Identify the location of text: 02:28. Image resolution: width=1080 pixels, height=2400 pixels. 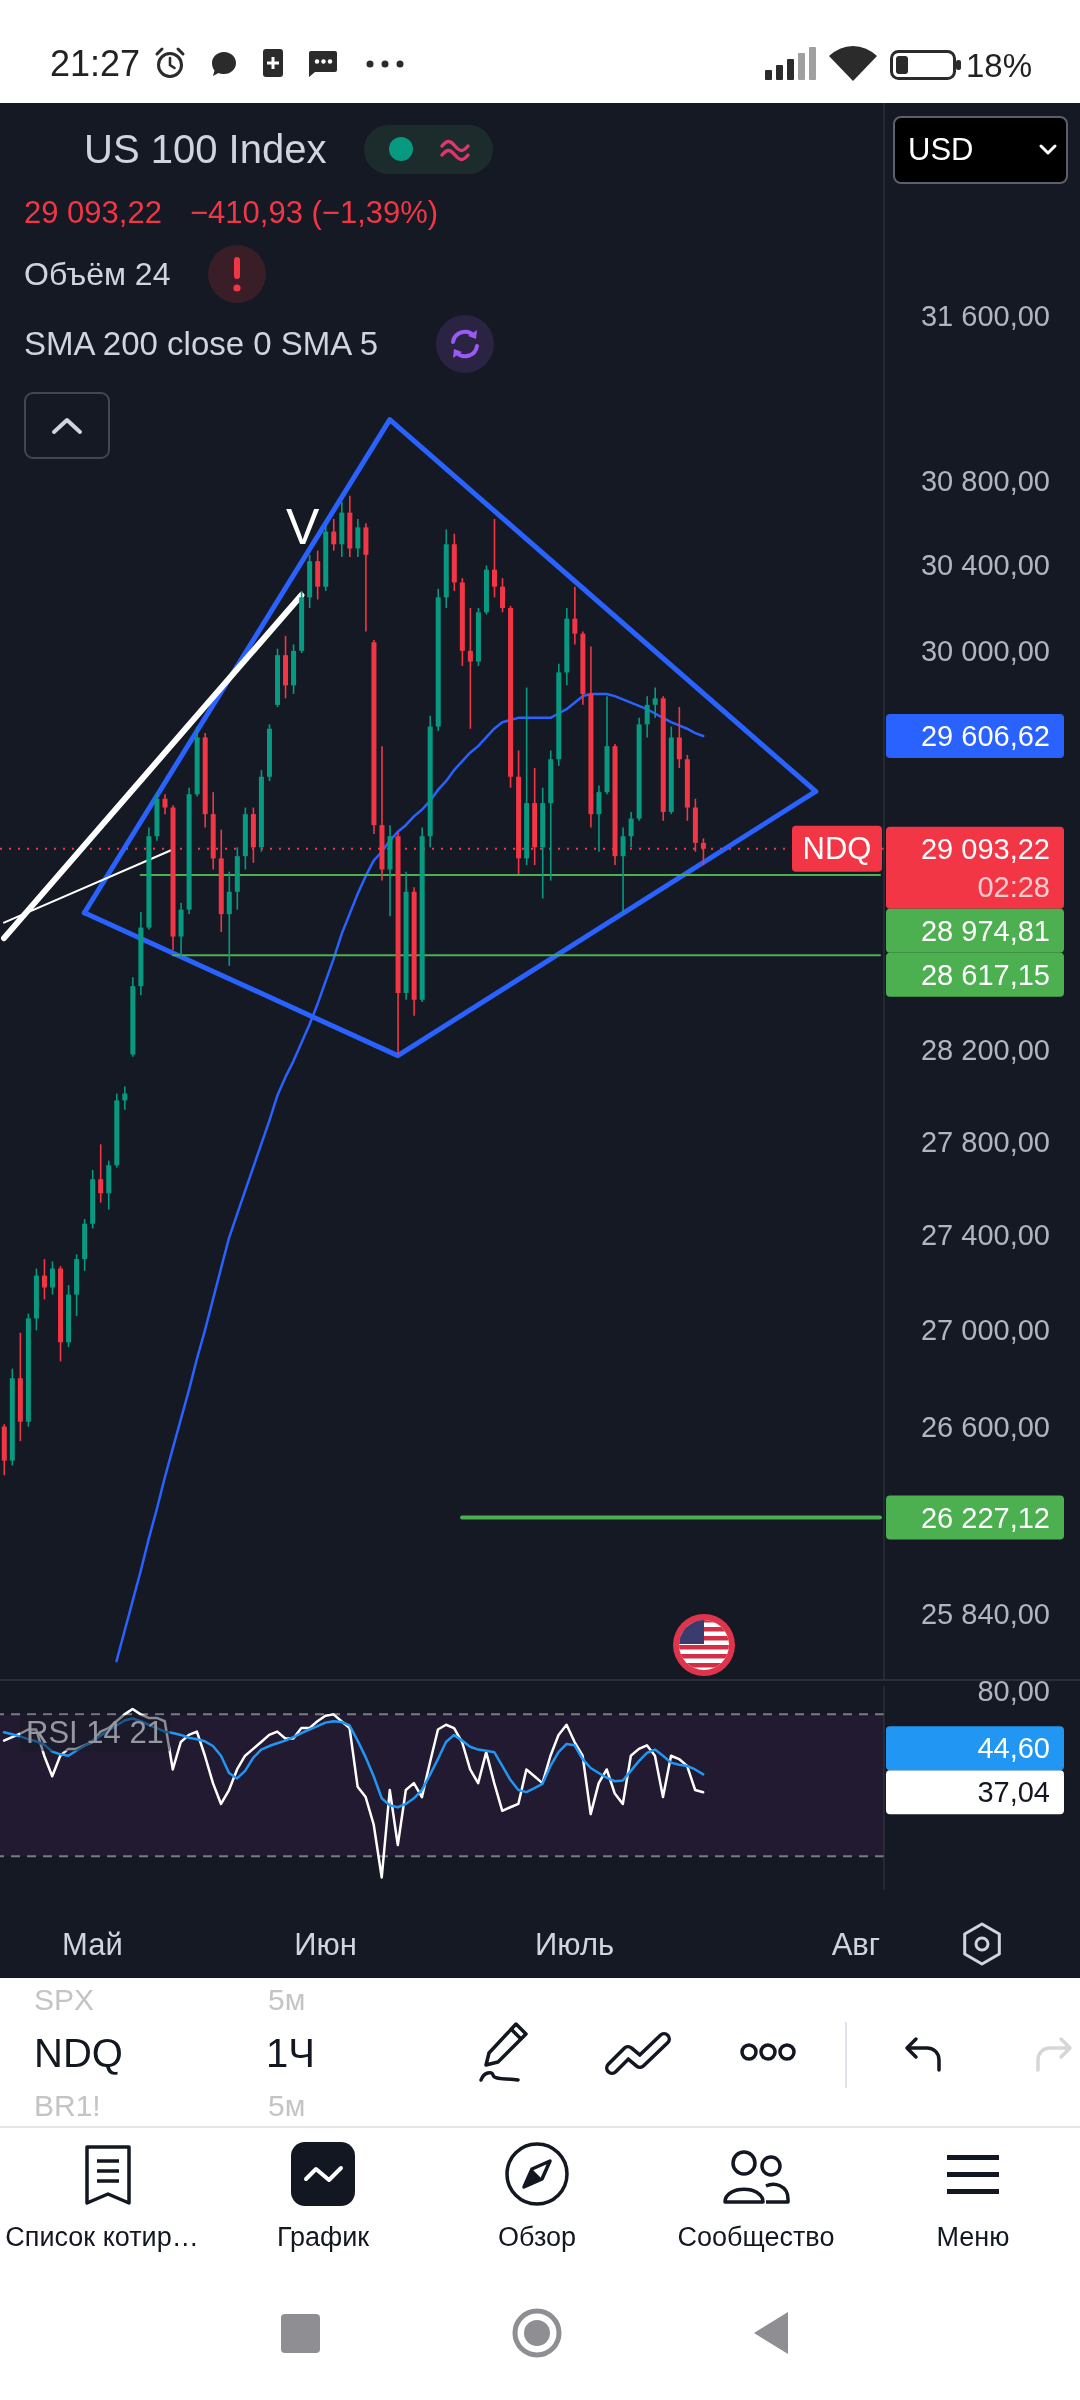
(1013, 886).